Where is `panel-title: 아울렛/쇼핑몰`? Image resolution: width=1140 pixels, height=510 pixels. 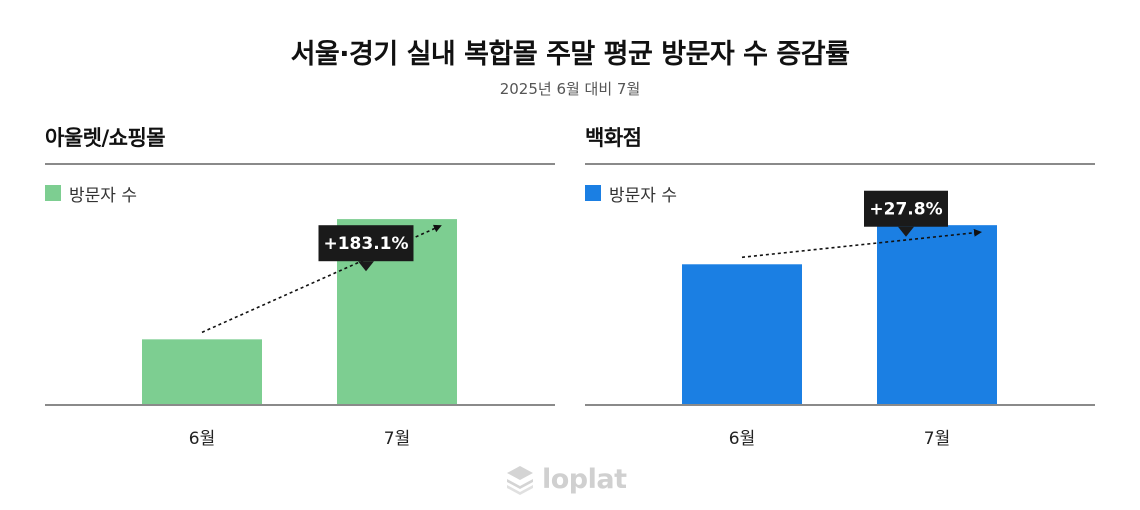
panel-title: 아울렛/쇼핑몰 is located at coordinates (105, 138).